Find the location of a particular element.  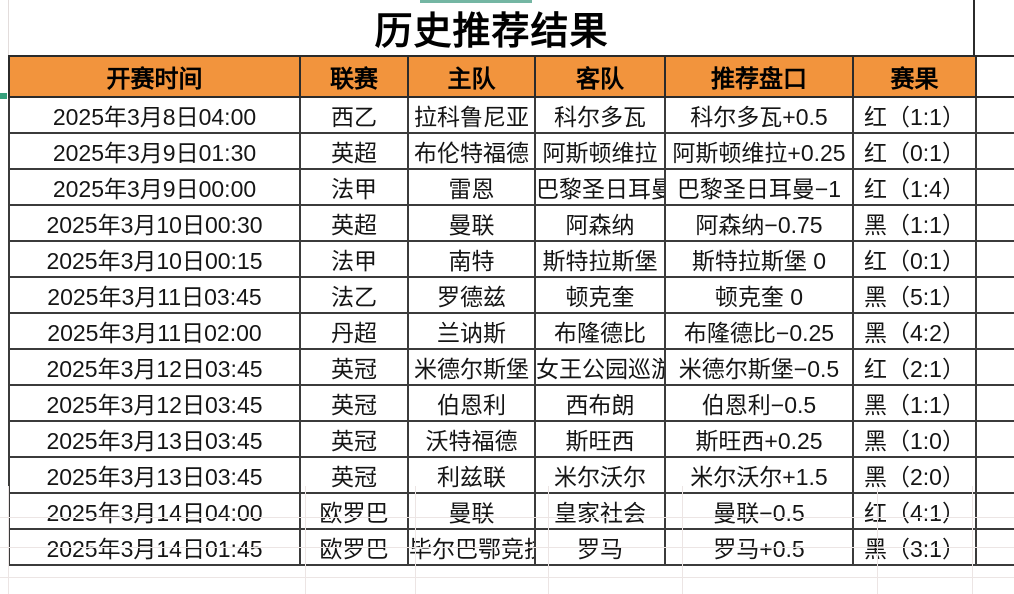

cell-kickoff-time: 2025年3月9日01:30 is located at coordinates (154, 151).